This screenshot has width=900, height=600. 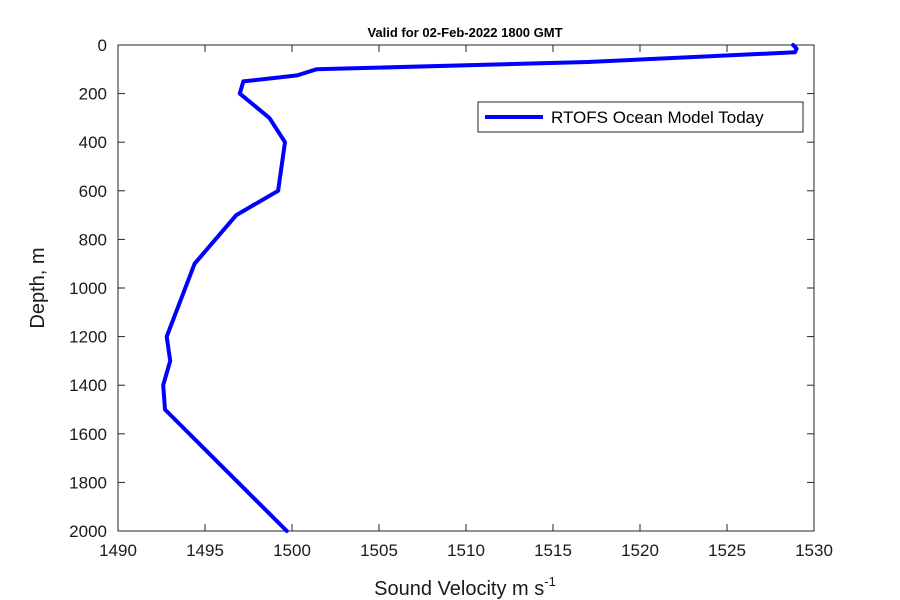 I want to click on y-tick-label: 1200, so click(x=88, y=337).